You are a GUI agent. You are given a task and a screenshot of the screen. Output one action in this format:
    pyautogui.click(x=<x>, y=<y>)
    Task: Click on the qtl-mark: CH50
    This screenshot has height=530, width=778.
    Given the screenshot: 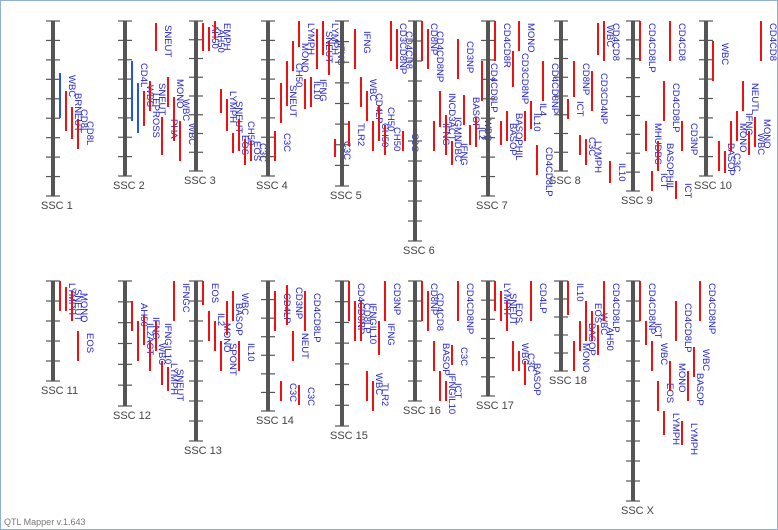 What is the action you would take?
    pyautogui.click(x=247, y=135)
    